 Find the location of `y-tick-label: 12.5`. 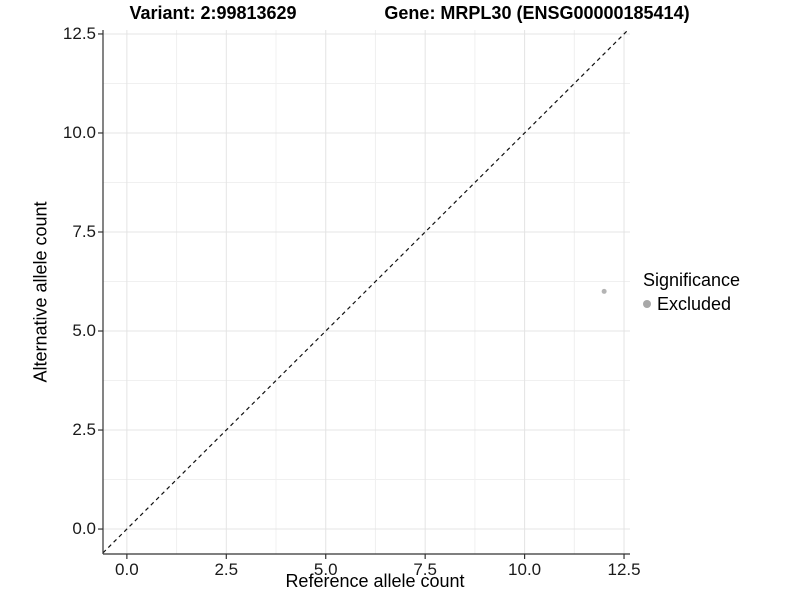

y-tick-label: 12.5 is located at coordinates (79, 33).